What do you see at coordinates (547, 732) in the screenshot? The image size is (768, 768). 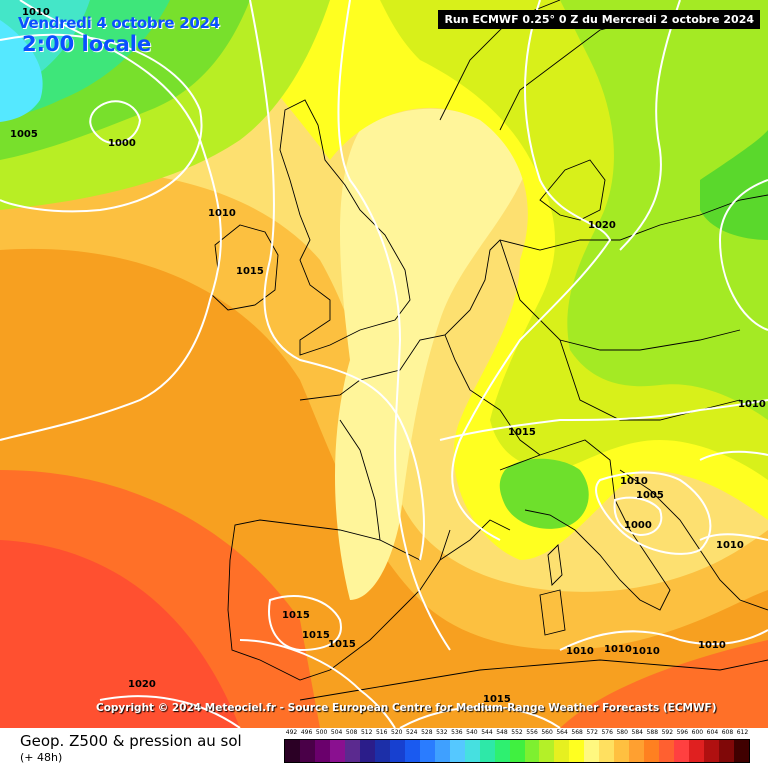 I see `scale-tick-label: 560` at bounding box center [547, 732].